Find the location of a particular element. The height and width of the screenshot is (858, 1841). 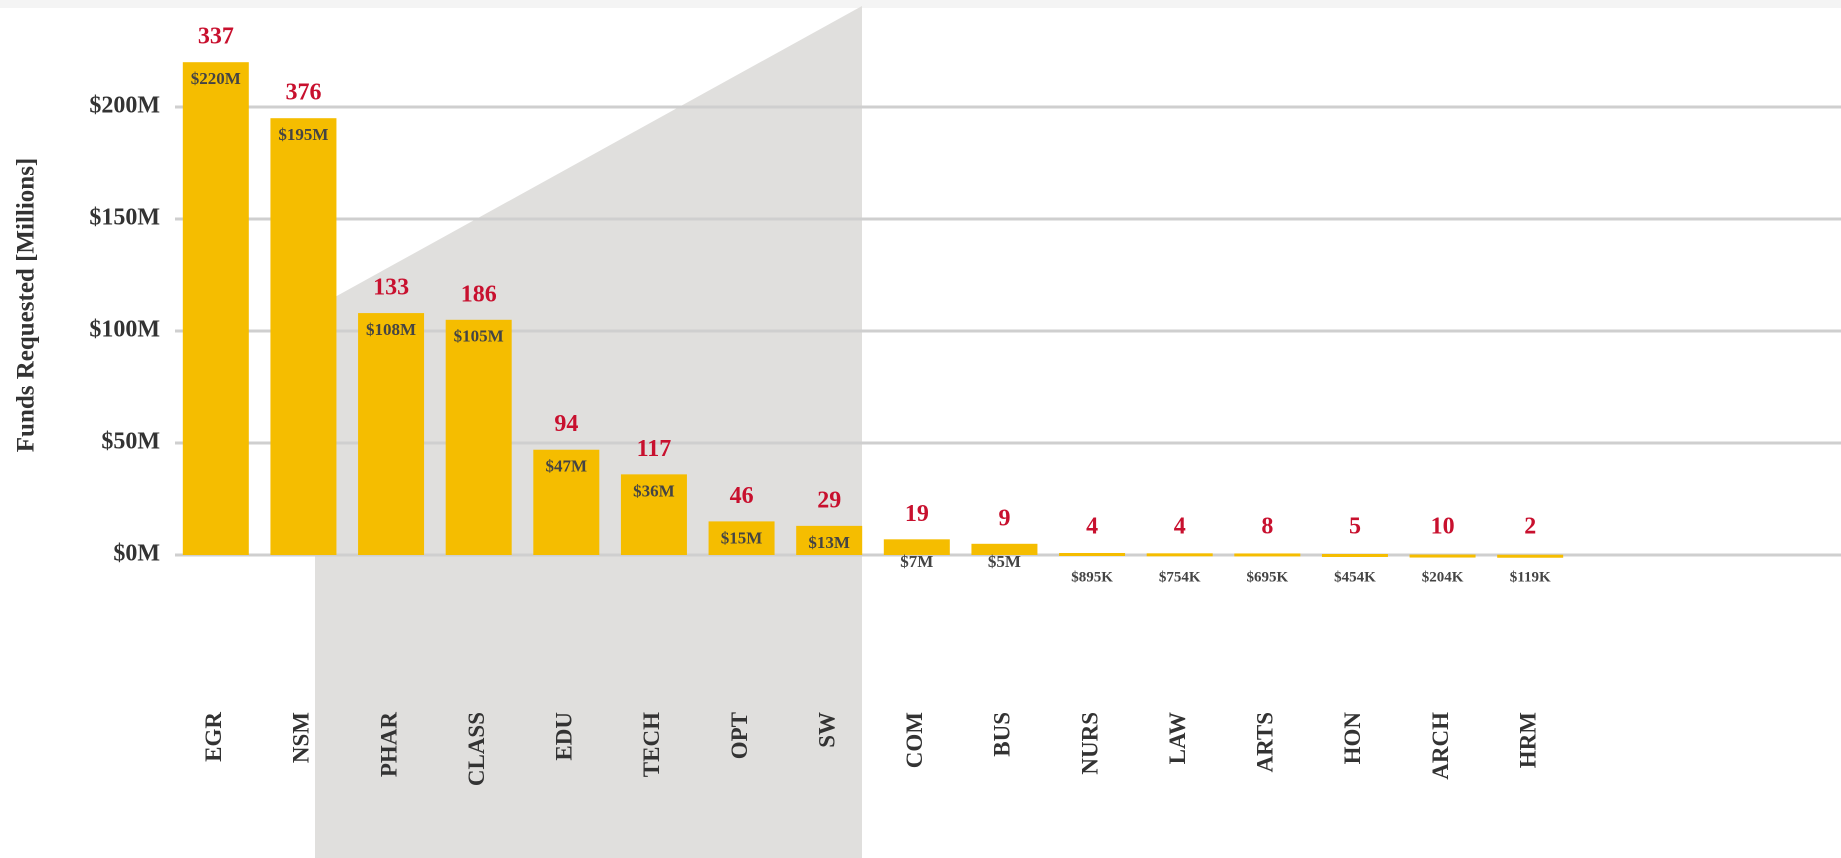

count-label: 94 is located at coordinates (566, 424).